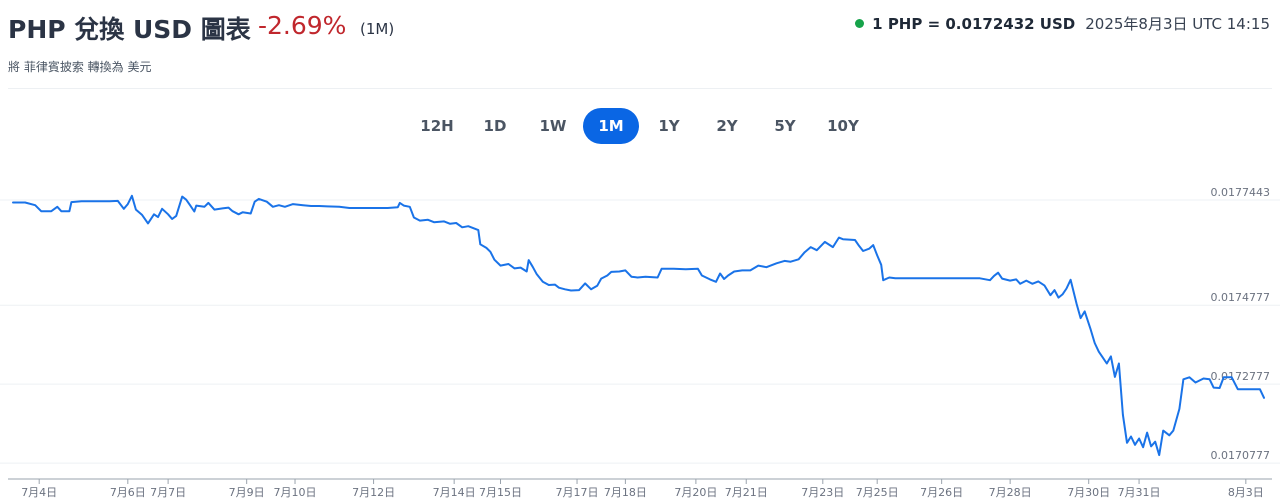 This screenshot has width=1280, height=504. Describe the element at coordinates (822, 492) in the screenshot. I see `x-tick-label: 7月23日` at that location.